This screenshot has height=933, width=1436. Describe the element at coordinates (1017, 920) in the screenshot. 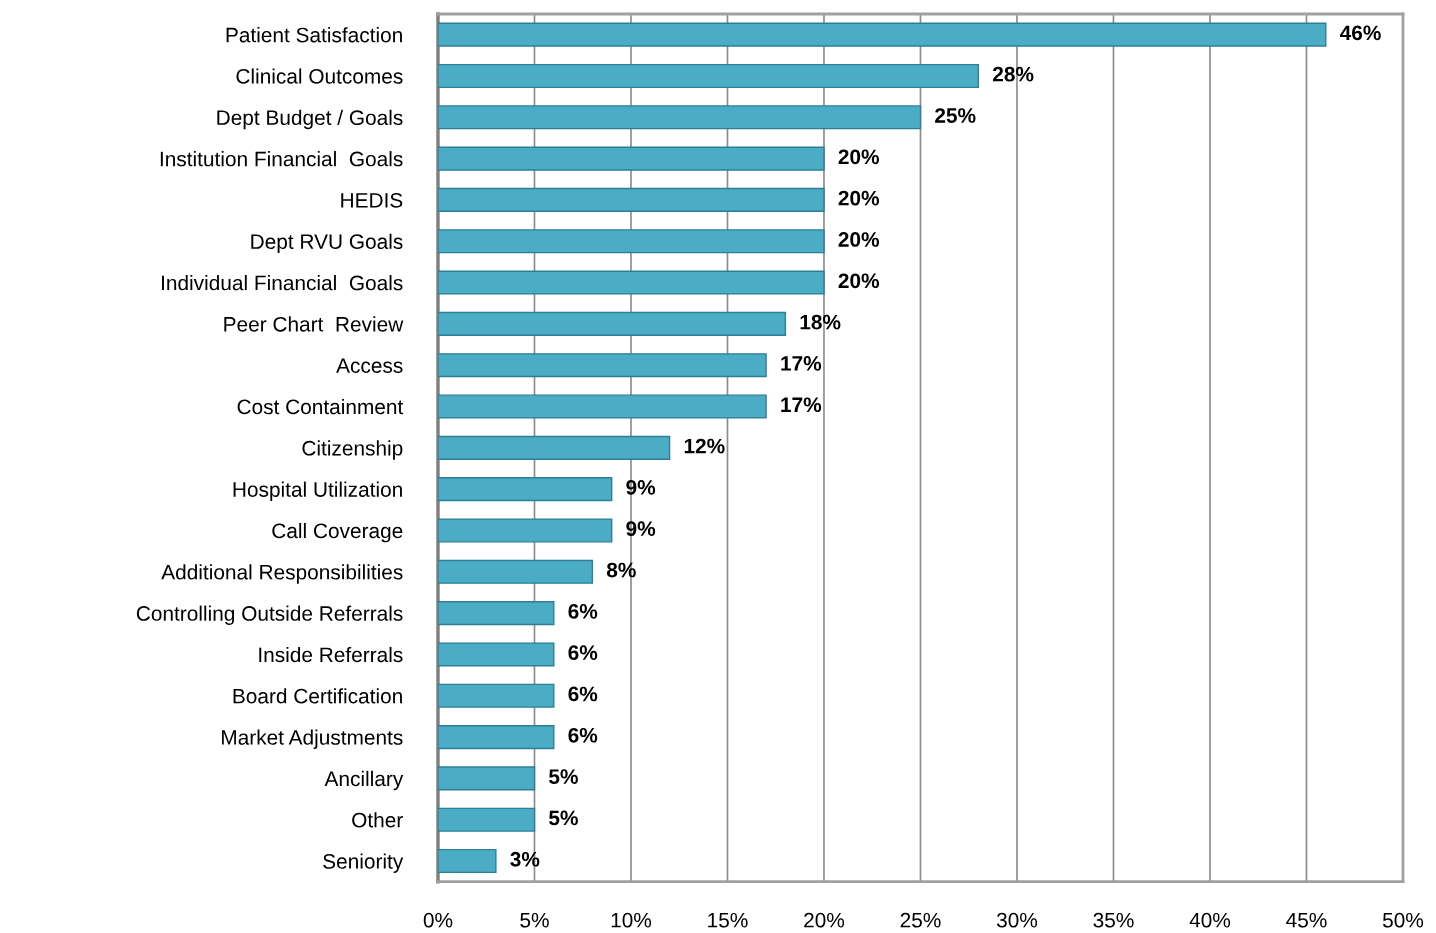

I see `x-tick-label: 30%` at that location.